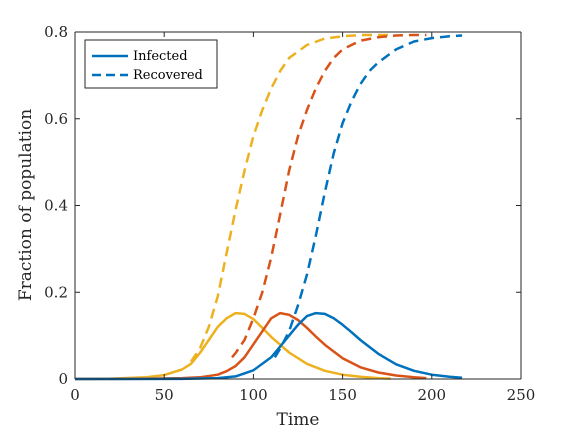 The height and width of the screenshot is (436, 581). I want to click on x-tick-label: 100, so click(253, 395).